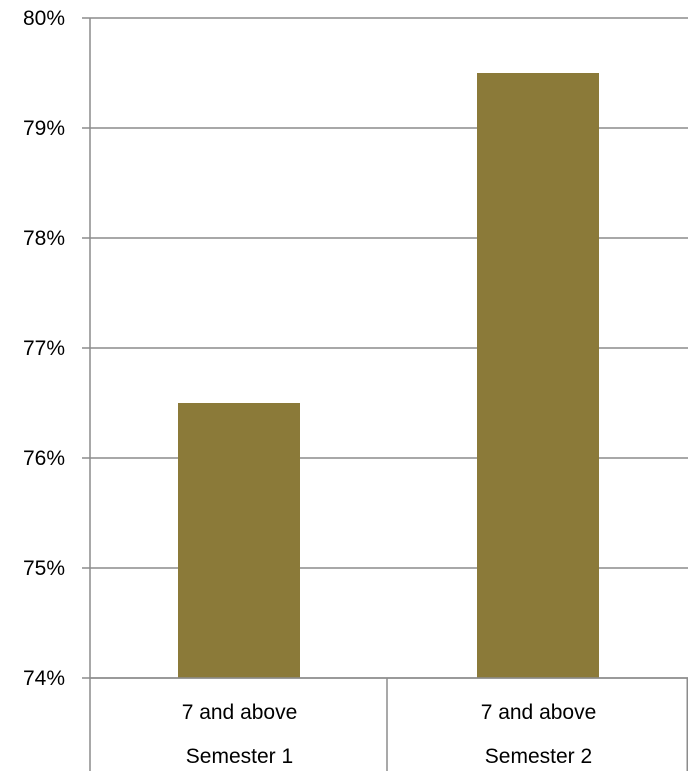  I want to click on x-group-label: Semester 1, so click(239, 756).